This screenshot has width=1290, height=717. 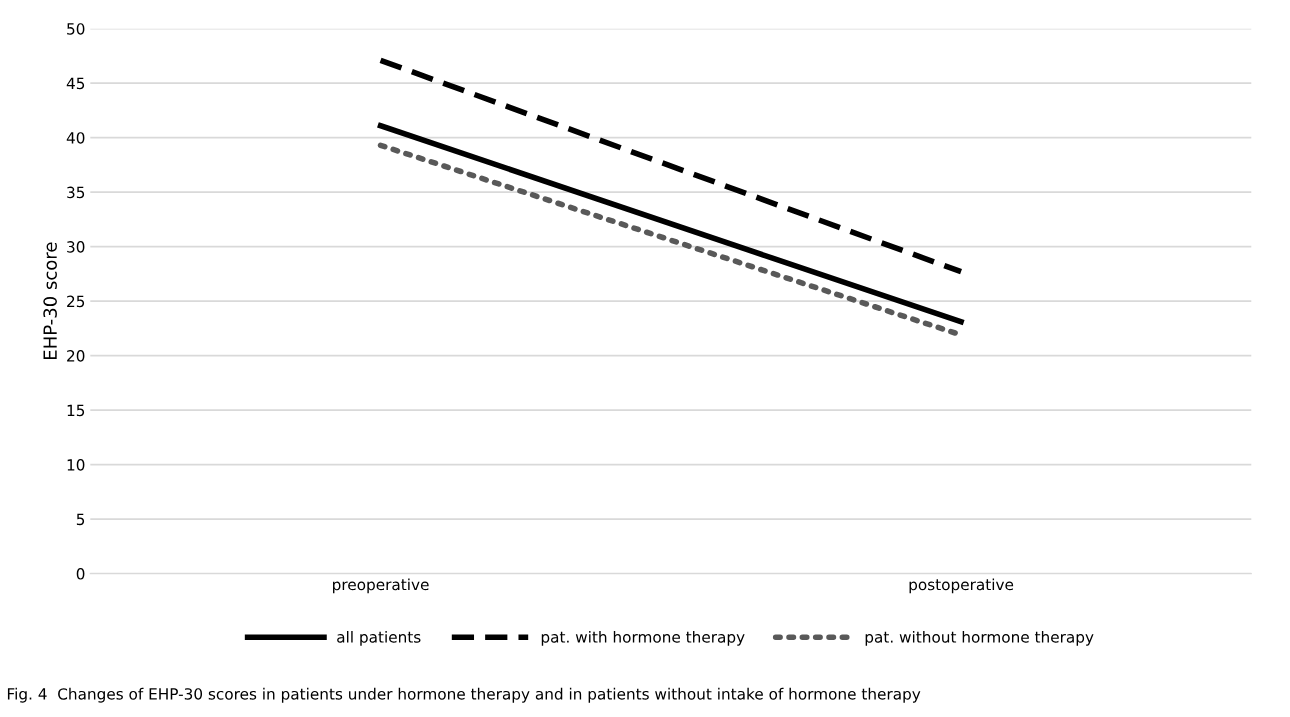 What do you see at coordinates (50, 300) in the screenshot?
I see `y-axis-title: EHP-30 score` at bounding box center [50, 300].